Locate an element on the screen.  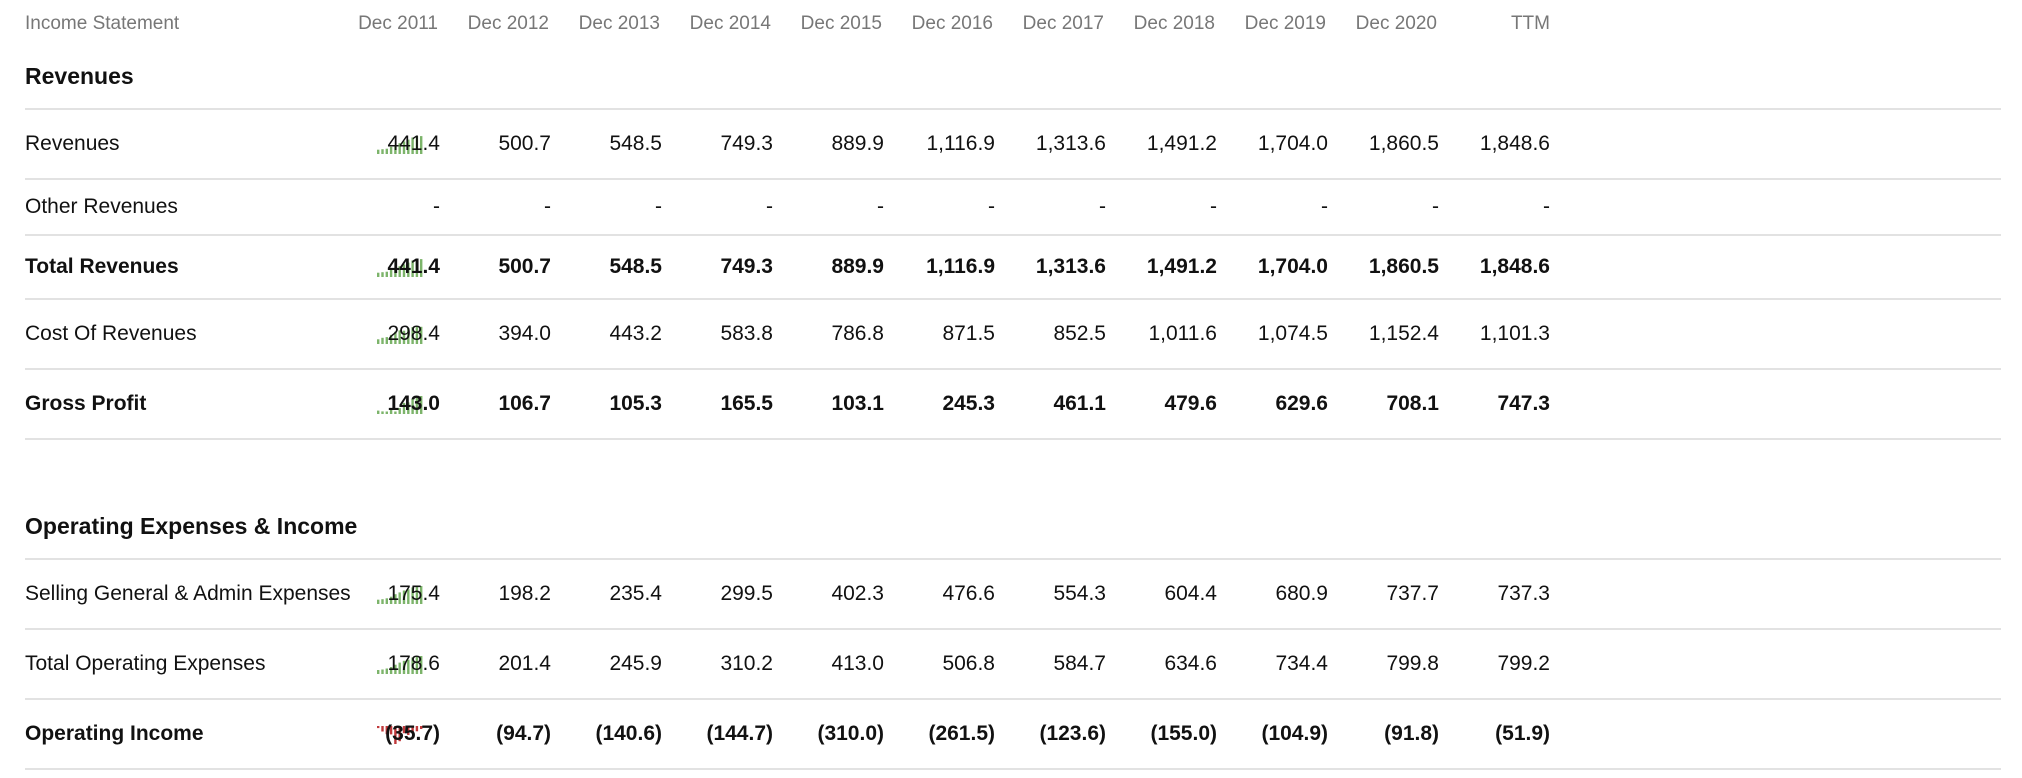
value-cell: 871.5 is located at coordinates (968, 333).